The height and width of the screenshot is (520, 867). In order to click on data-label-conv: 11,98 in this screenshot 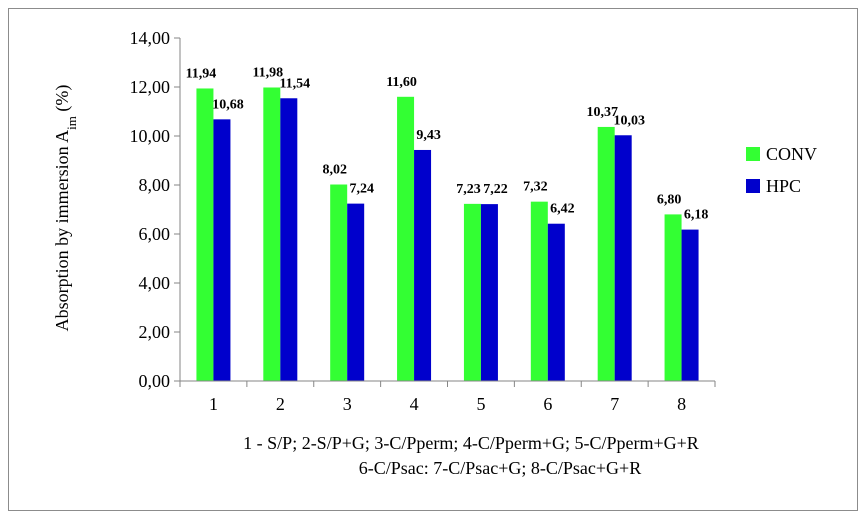, I will do `click(267, 72)`.